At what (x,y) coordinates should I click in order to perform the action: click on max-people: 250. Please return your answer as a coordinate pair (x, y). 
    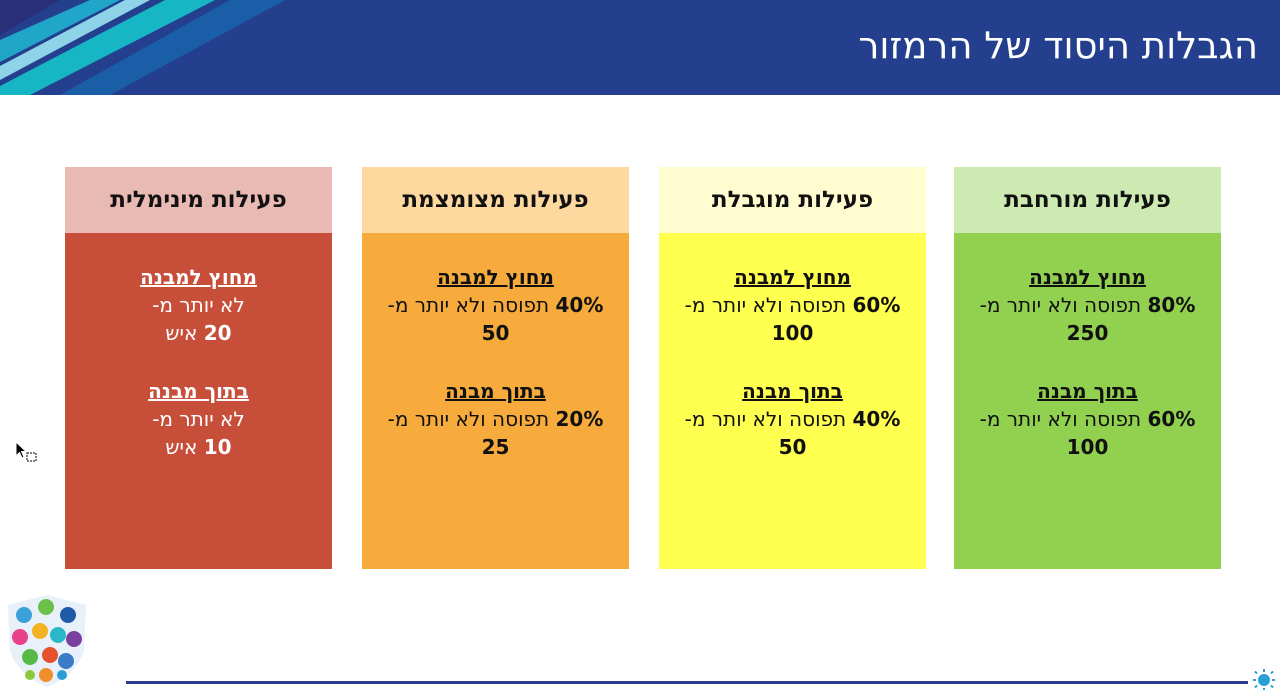
    Looking at the image, I should click on (1087, 333).